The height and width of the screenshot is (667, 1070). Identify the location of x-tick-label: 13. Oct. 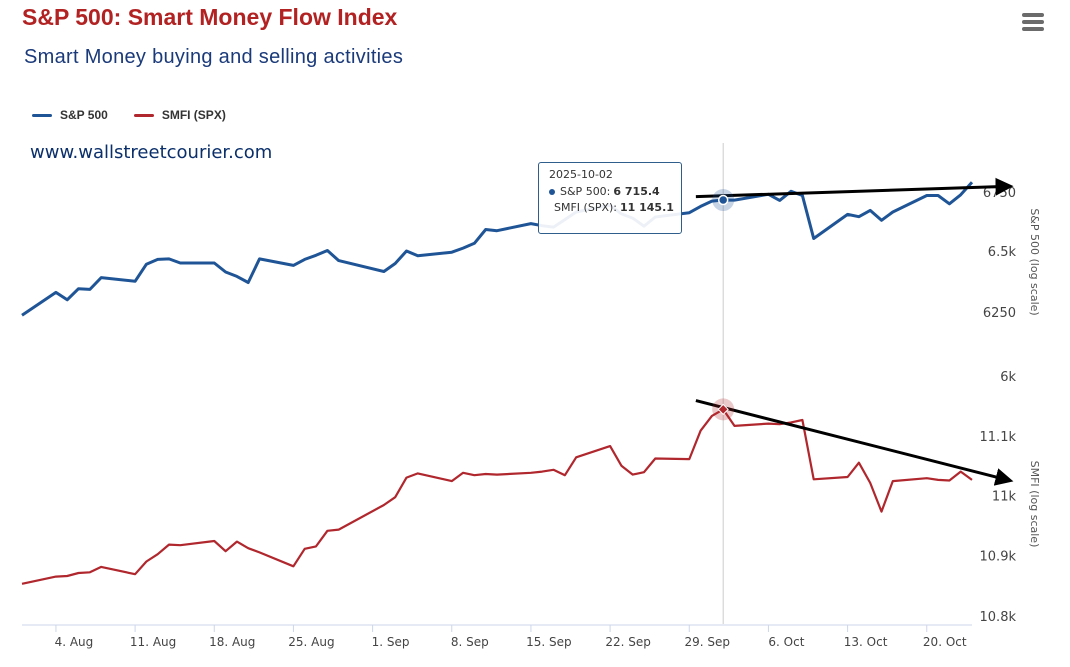
(866, 642).